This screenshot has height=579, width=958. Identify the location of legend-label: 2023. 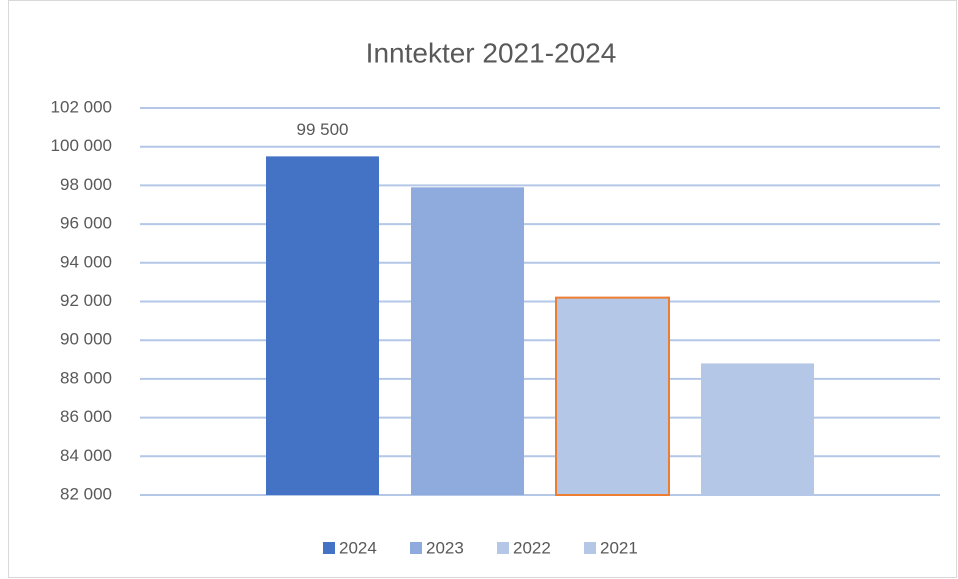
(445, 547).